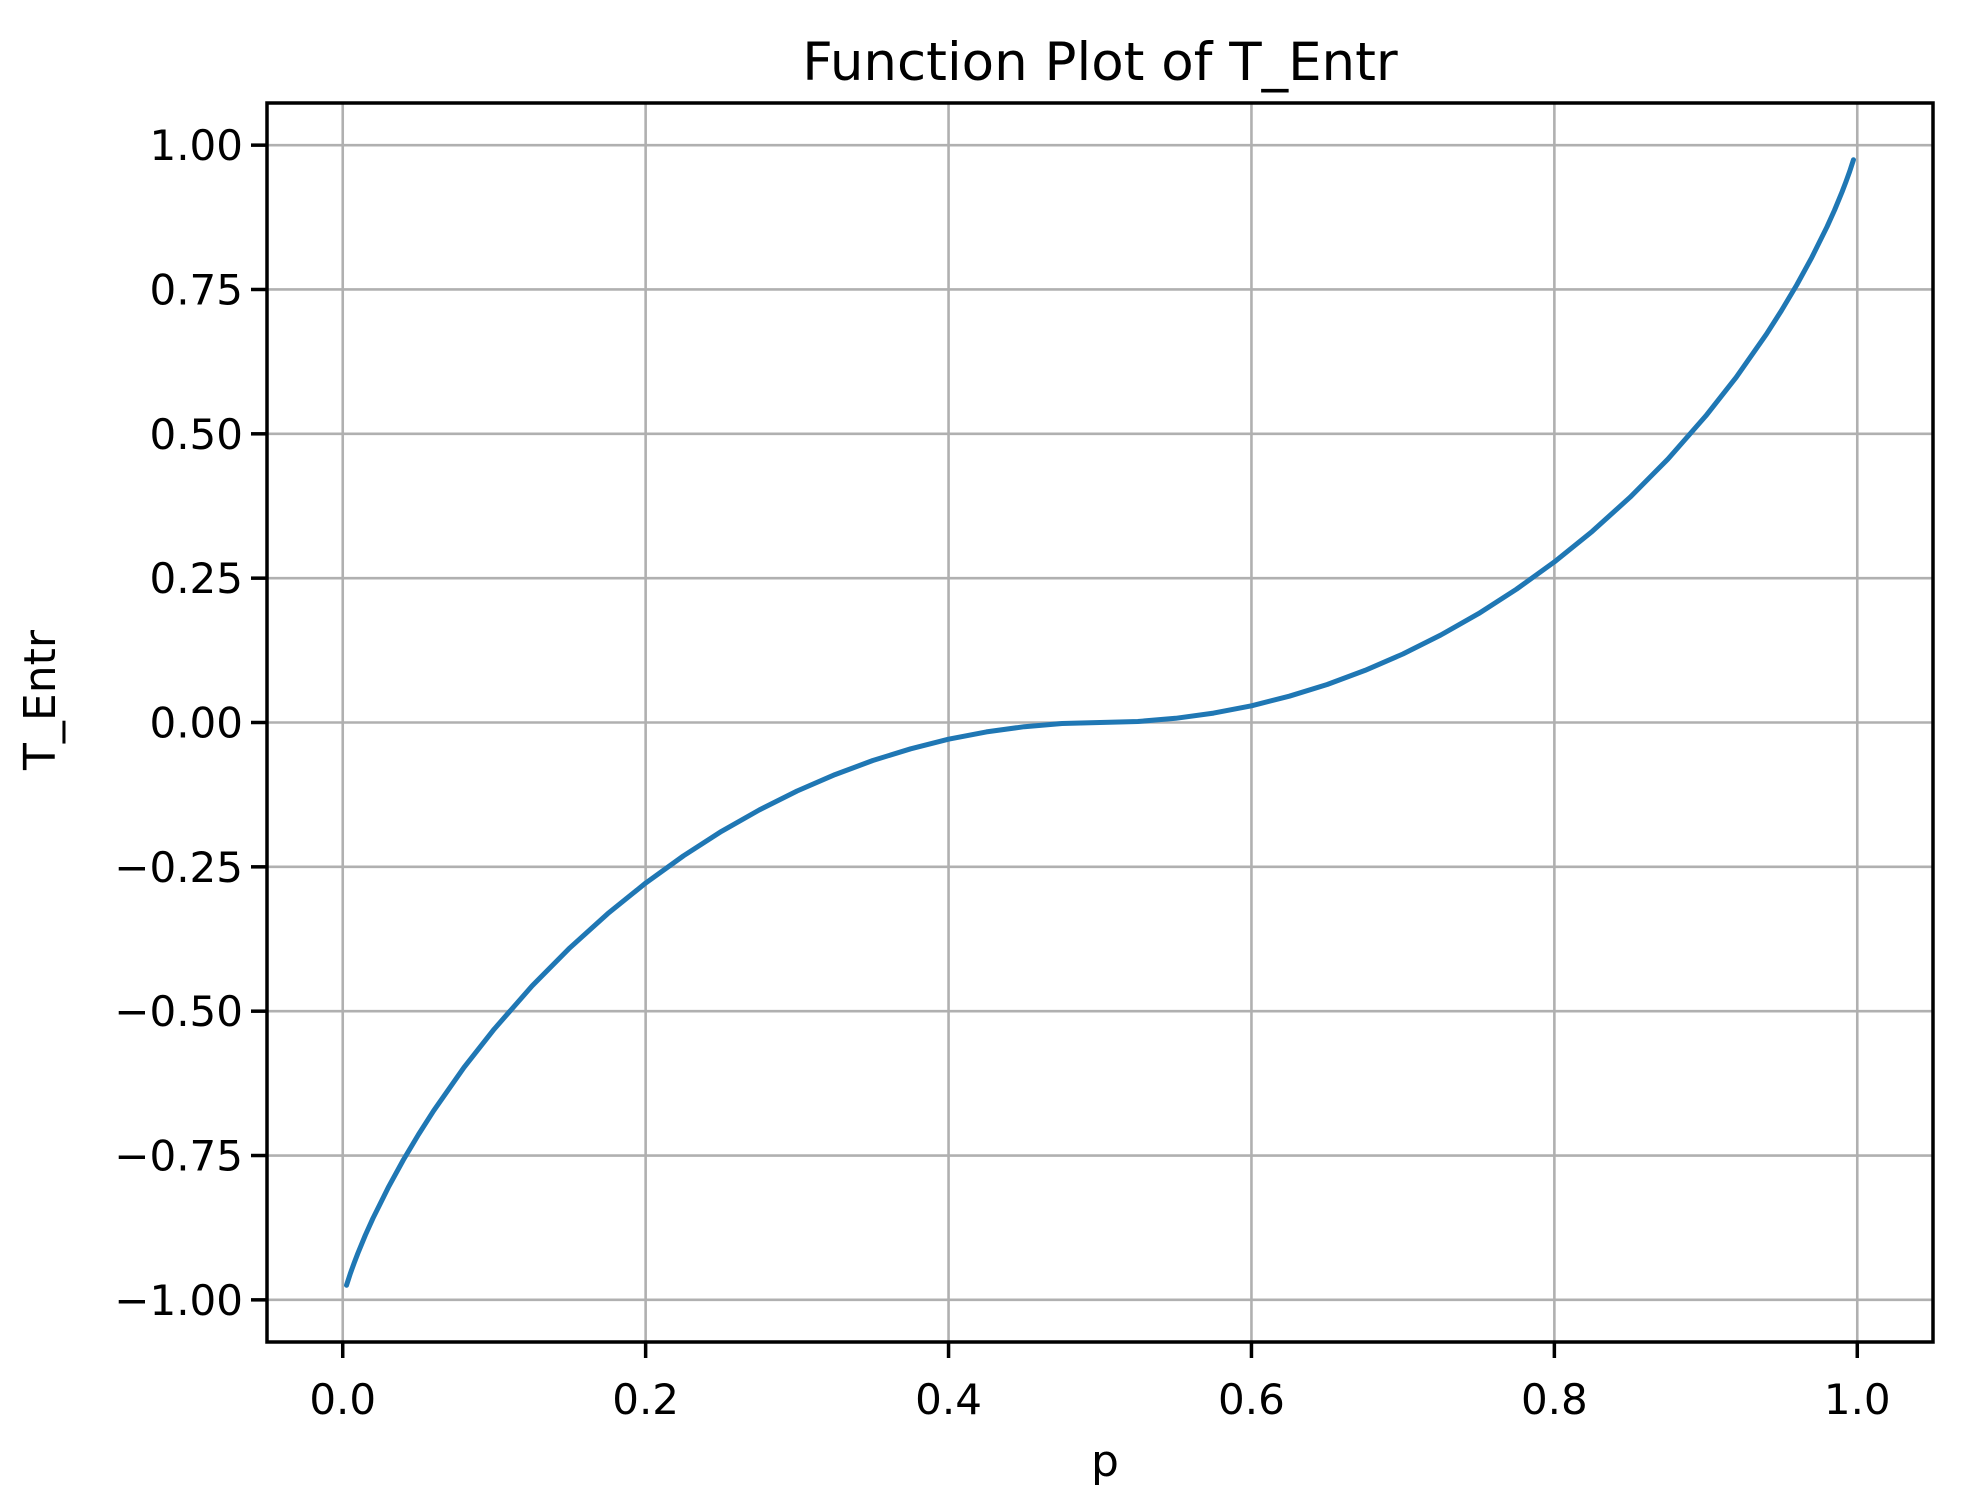 The image size is (1963, 1506). I want to click on y-tick-label: −0.50, so click(178, 1011).